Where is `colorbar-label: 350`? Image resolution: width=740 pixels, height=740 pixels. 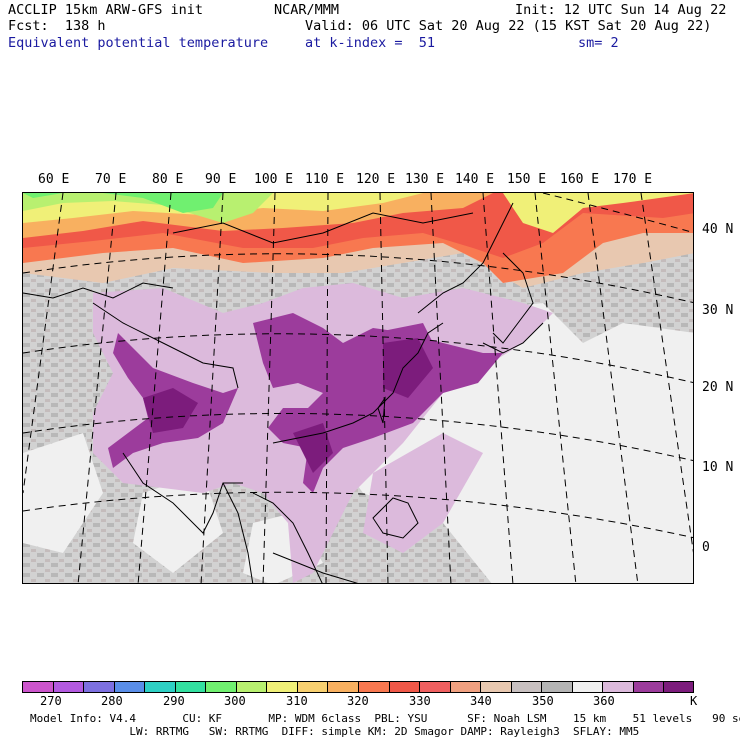
colorbar-label: 350 is located at coordinates (543, 701).